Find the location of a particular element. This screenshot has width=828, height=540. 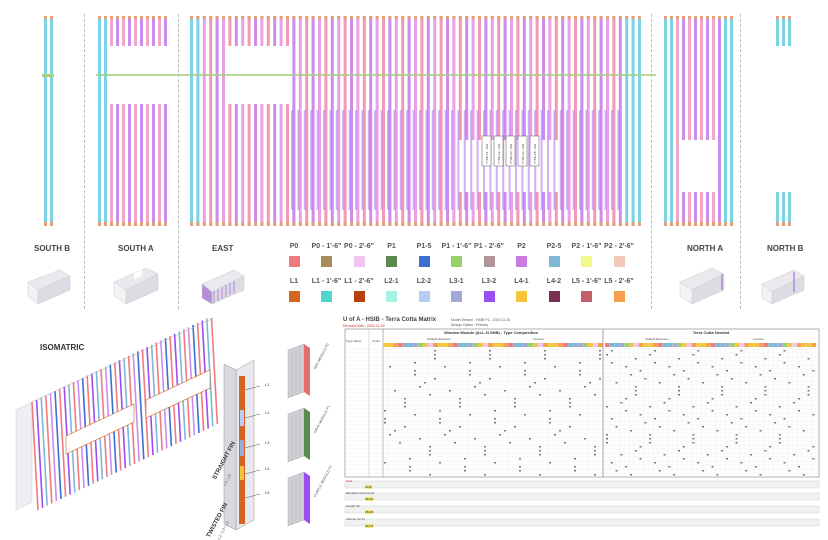

callout-label: TYPE-A5 - 001 is located at coordinates (535, 153).